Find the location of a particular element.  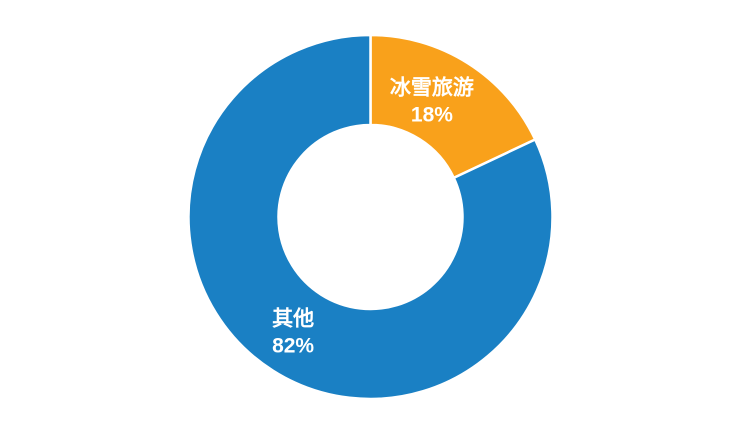

slice-label-name-1: 其他 is located at coordinates (293, 319).